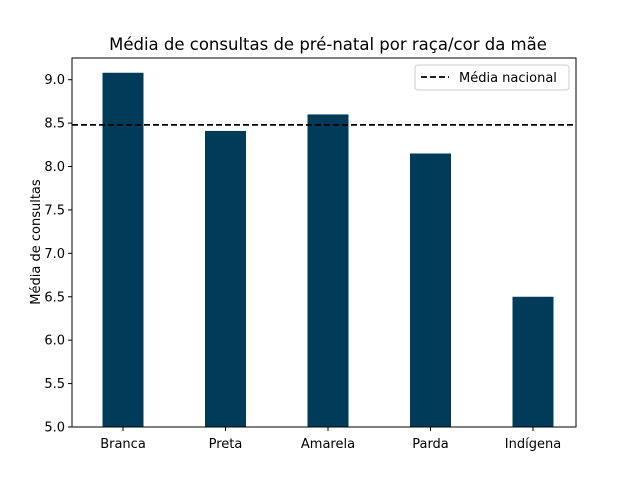  Describe the element at coordinates (533, 361) in the screenshot. I see `bar-indígena` at that location.